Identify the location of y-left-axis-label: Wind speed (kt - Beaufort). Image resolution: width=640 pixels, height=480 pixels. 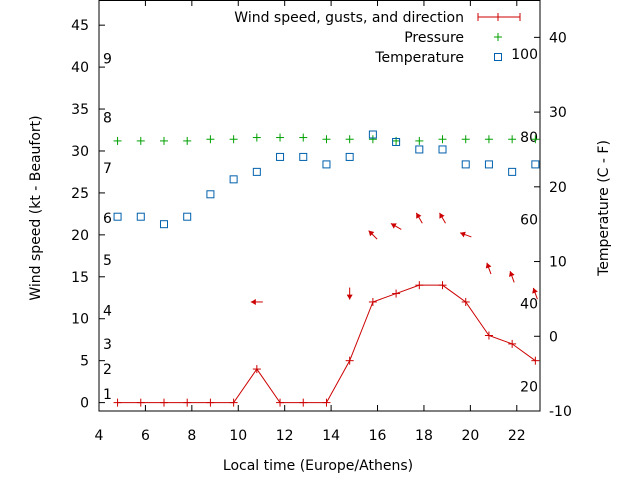
(36, 207).